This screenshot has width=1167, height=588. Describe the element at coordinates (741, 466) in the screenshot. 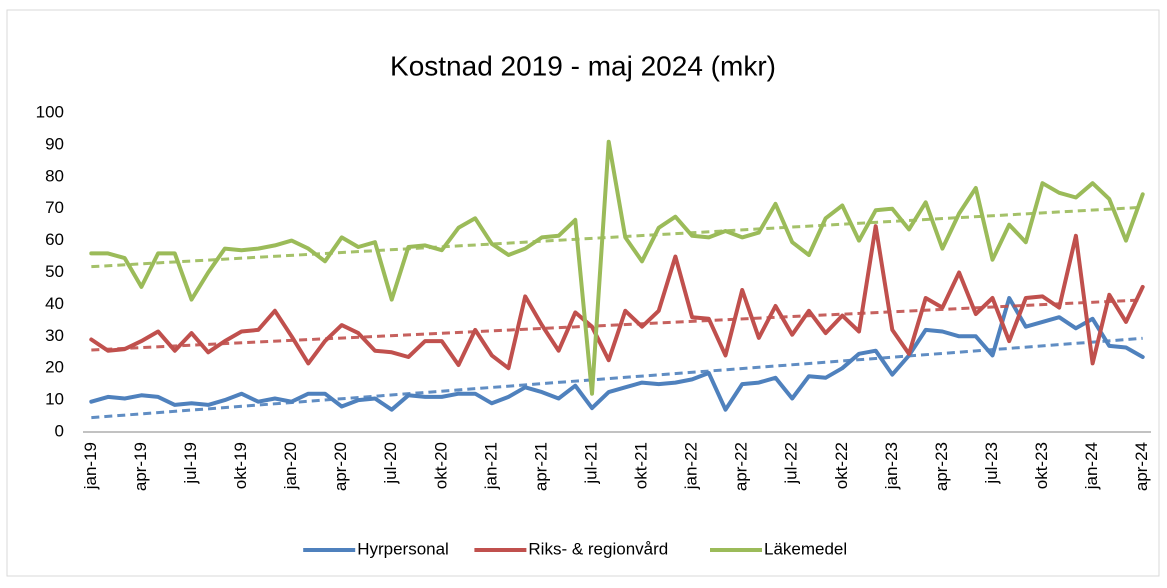

I see `x-tick-label: apr-22` at that location.